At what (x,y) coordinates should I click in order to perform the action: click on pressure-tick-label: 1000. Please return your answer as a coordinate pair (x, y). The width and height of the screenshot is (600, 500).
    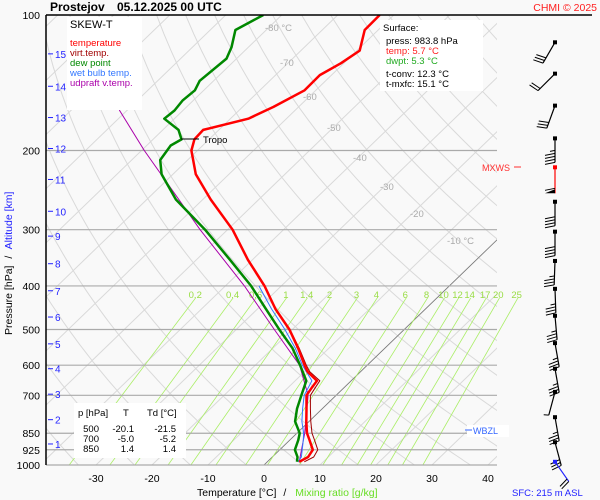
    Looking at the image, I should click on (29, 466).